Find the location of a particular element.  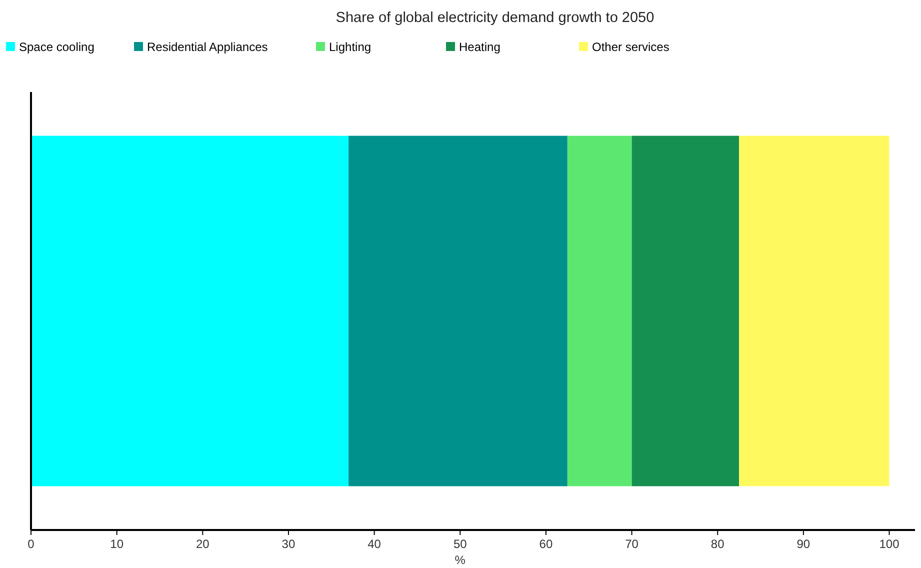

x-tick-label: 40 is located at coordinates (375, 544).